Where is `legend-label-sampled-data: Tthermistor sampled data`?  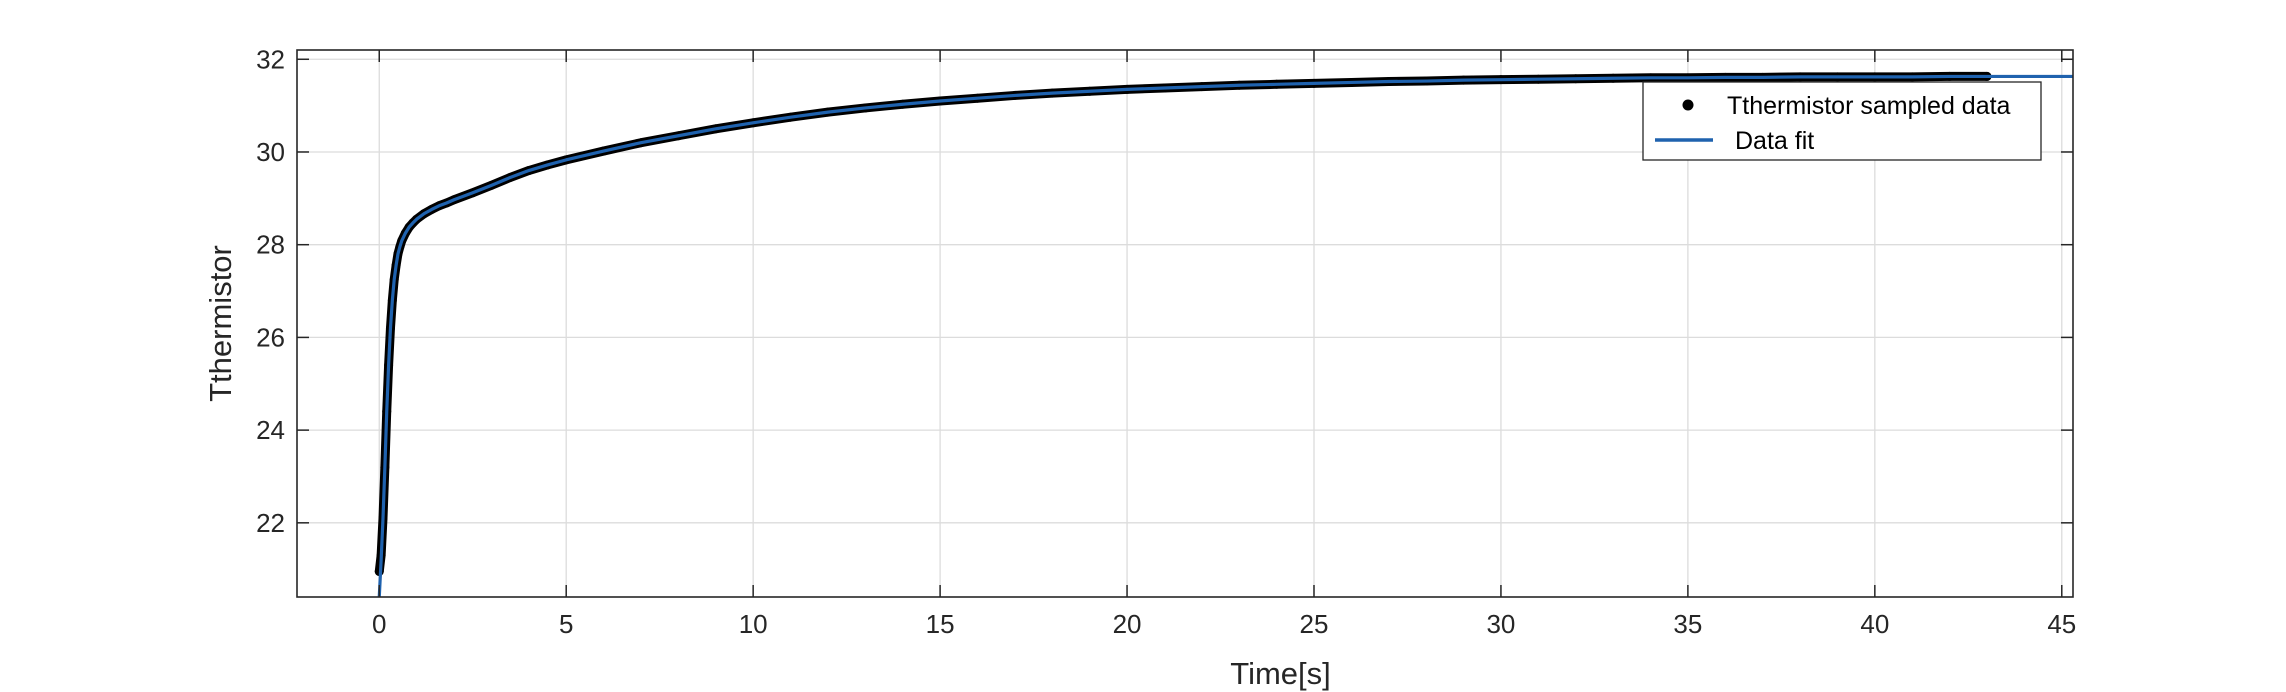
legend-label-sampled-data: Tthermistor sampled data is located at coordinates (1869, 106).